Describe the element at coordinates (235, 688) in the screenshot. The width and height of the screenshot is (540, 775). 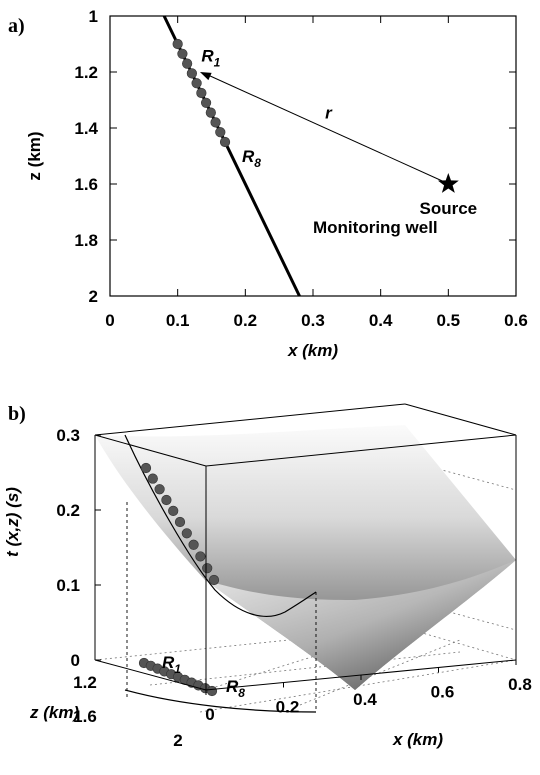
I see `panel-b-receiver-label-r8: R8` at that location.